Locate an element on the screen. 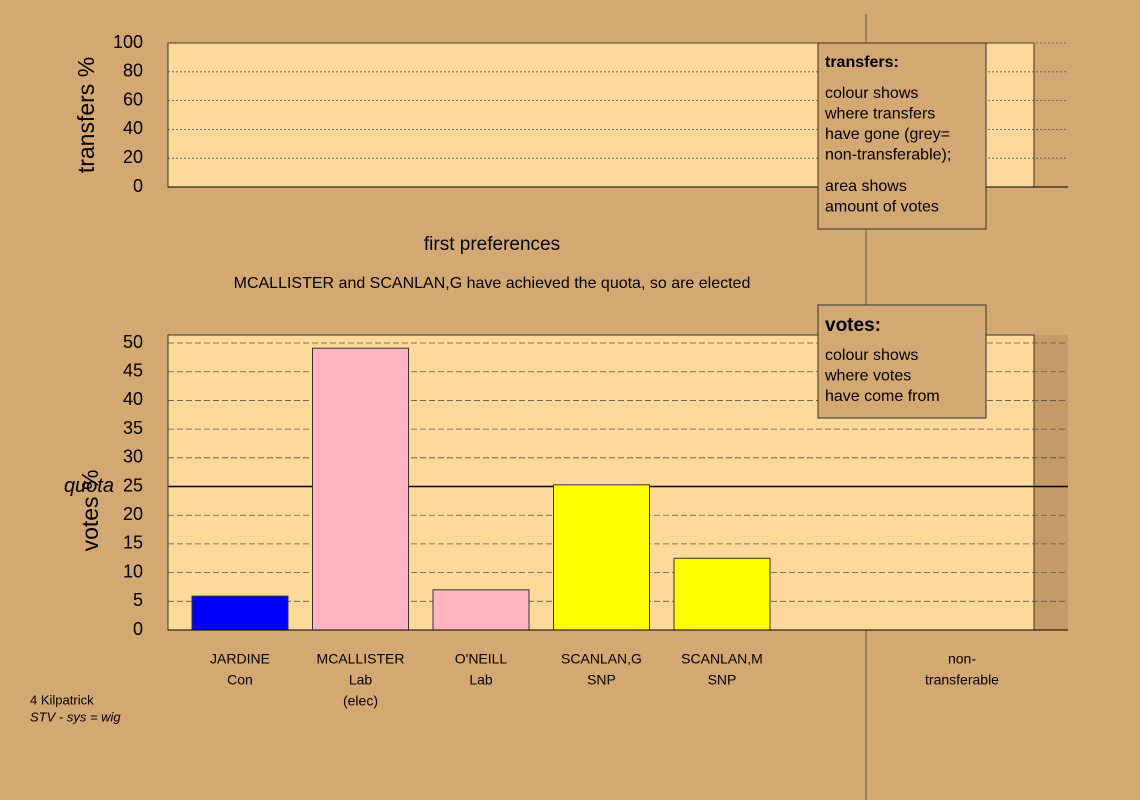  footer: 4 Kilpatrick is located at coordinates (62, 699).